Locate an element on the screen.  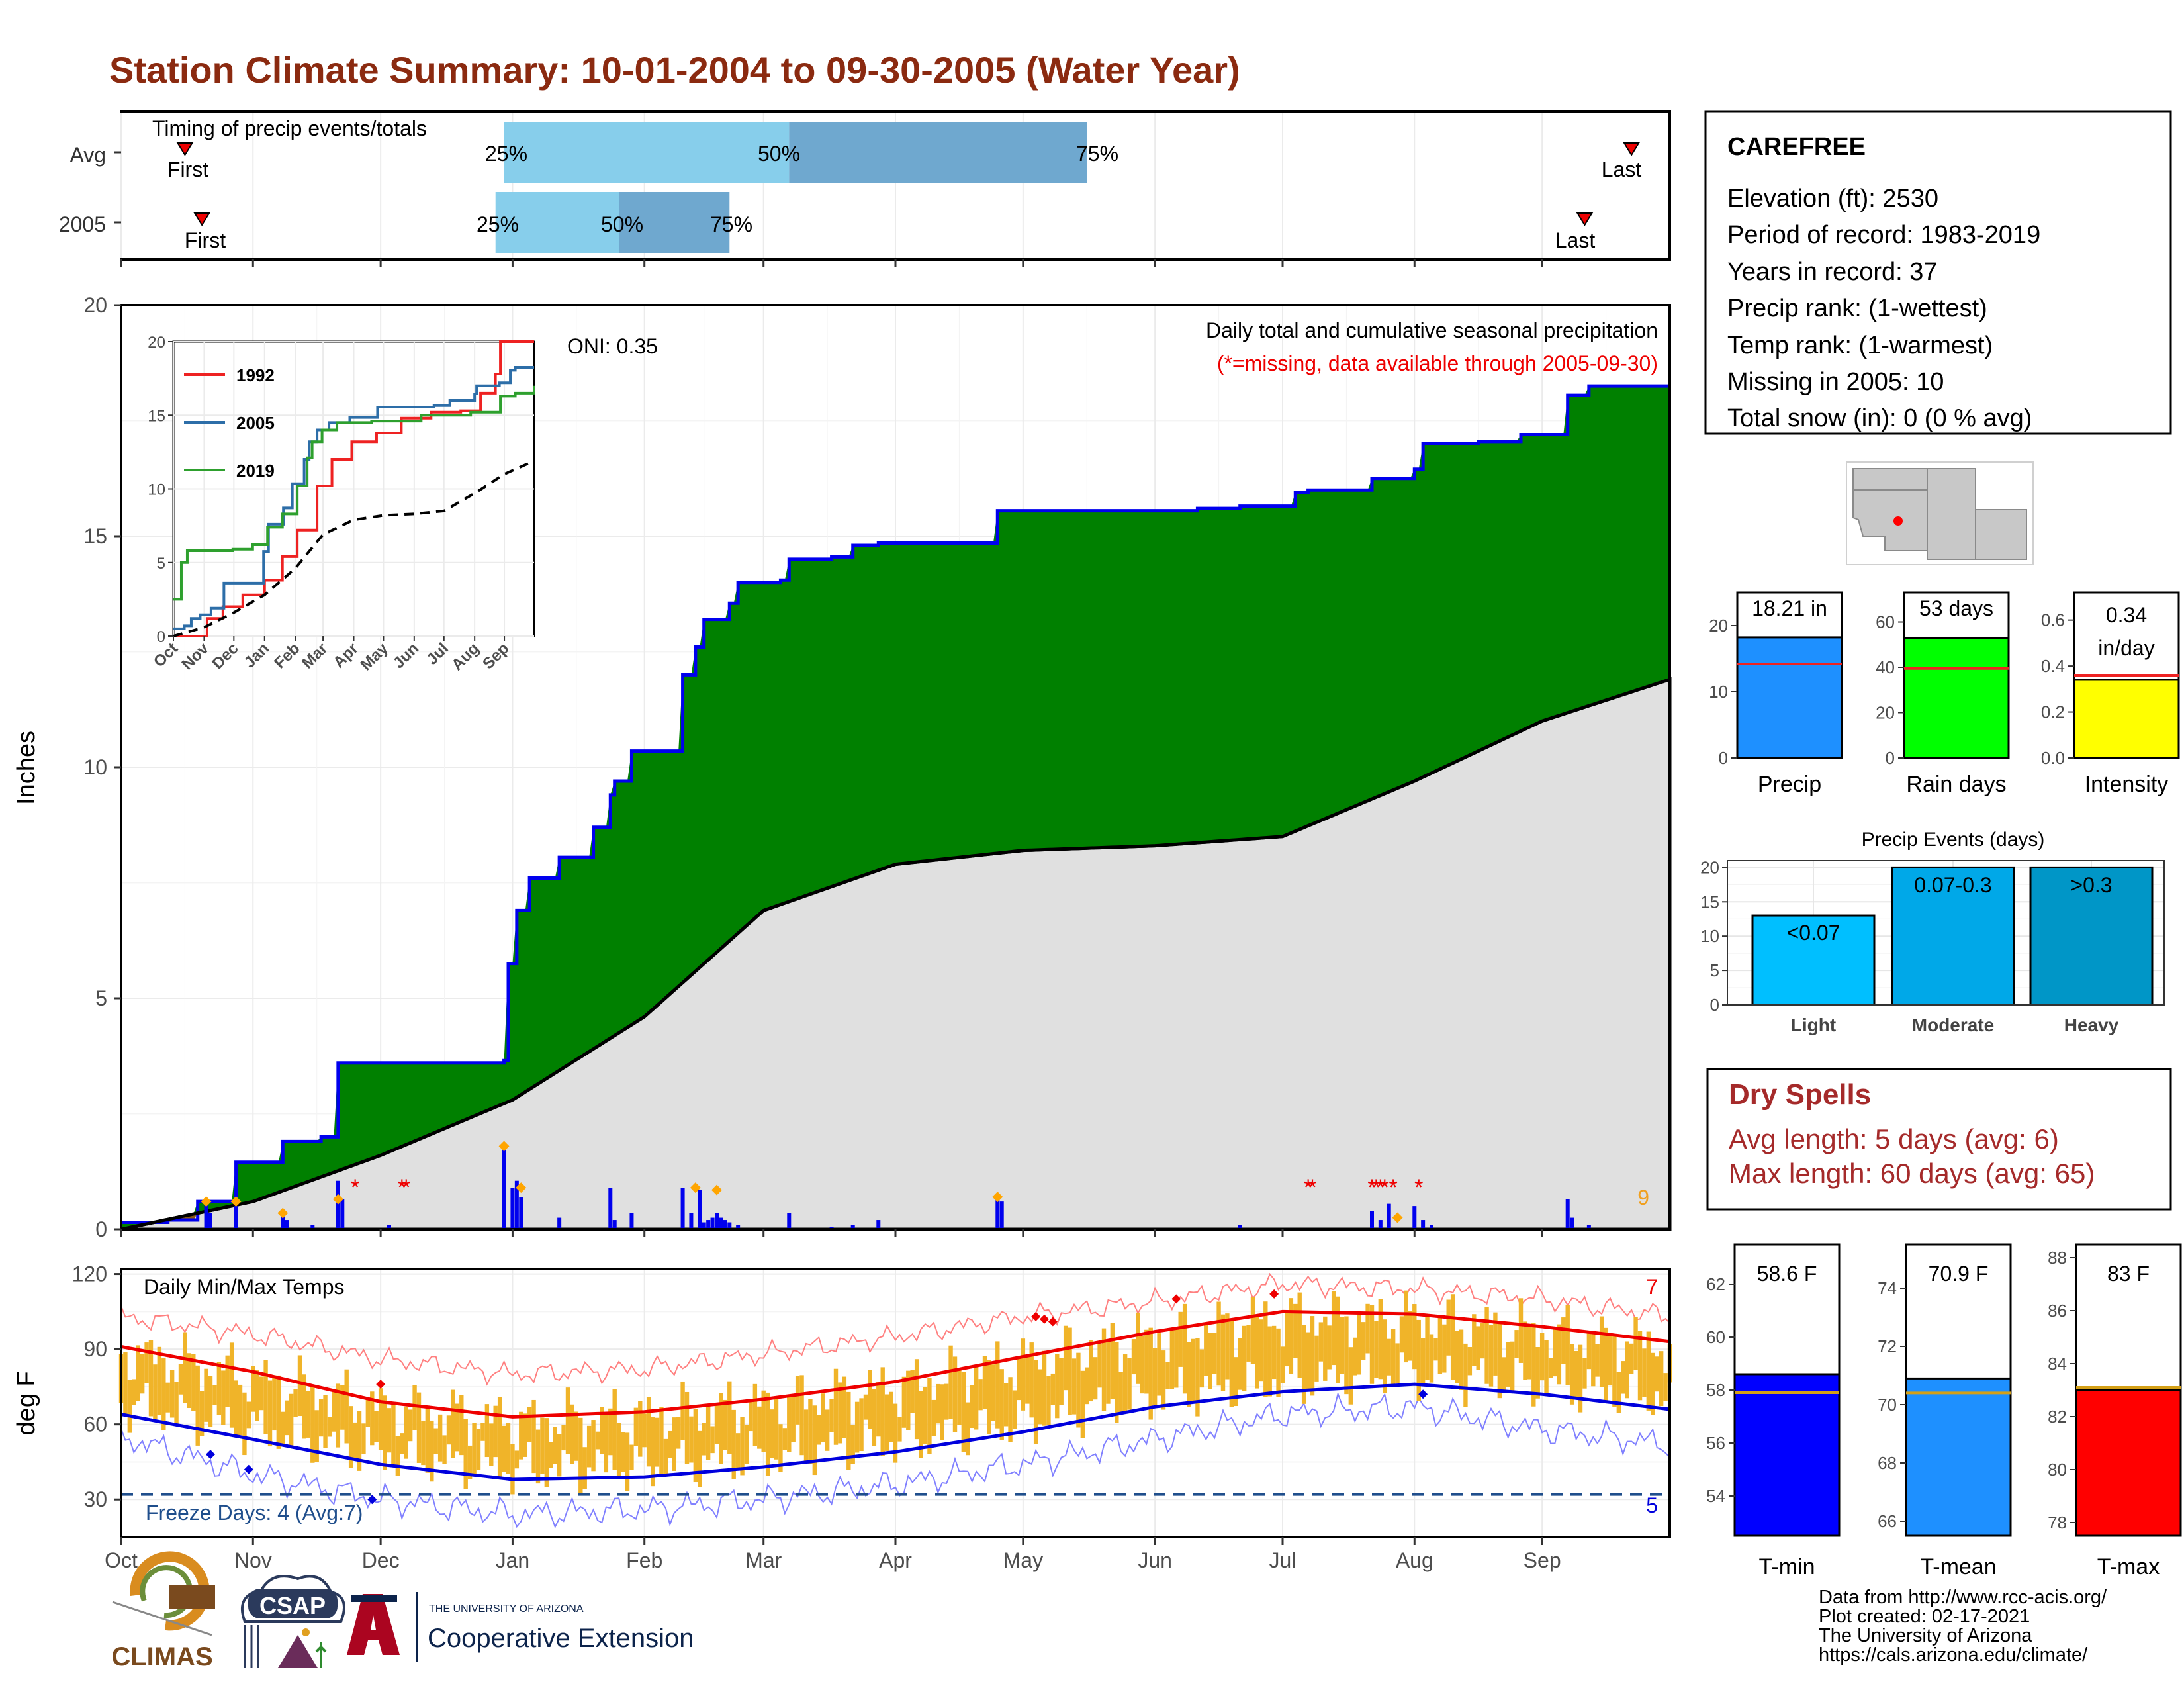
inset-series-line-avg is located at coordinates (354, 548).